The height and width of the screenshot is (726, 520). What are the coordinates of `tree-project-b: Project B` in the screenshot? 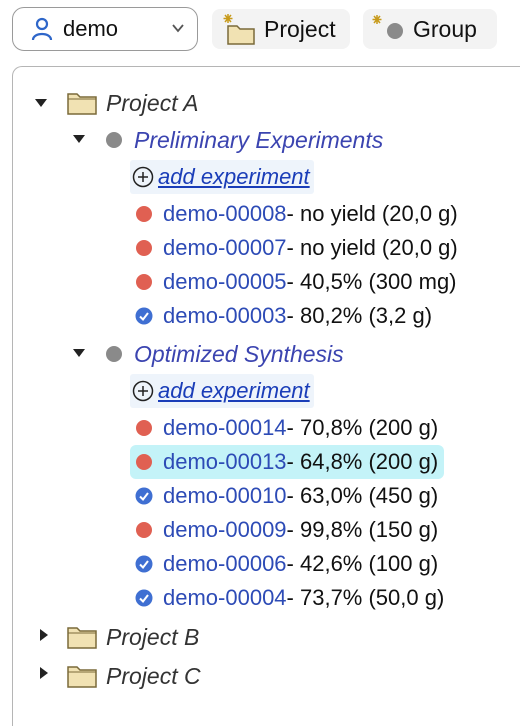 It's located at (132, 637).